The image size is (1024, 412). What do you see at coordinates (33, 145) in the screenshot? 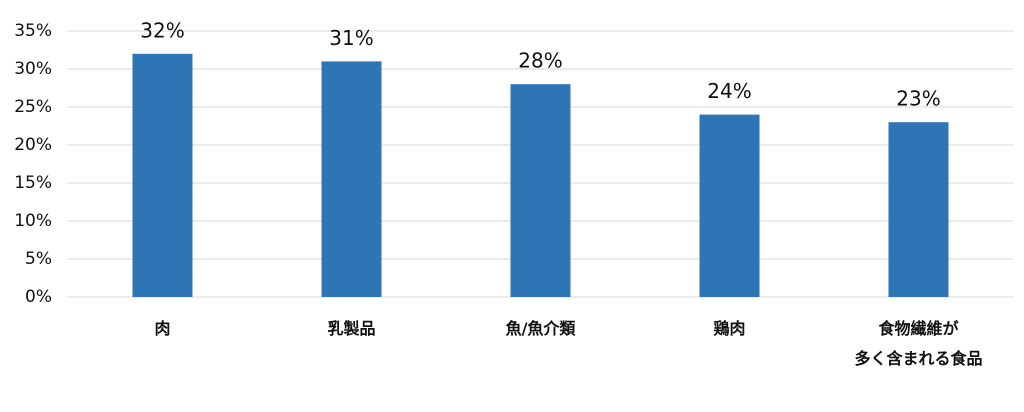
I see `y-tick-label: 20%` at bounding box center [33, 145].